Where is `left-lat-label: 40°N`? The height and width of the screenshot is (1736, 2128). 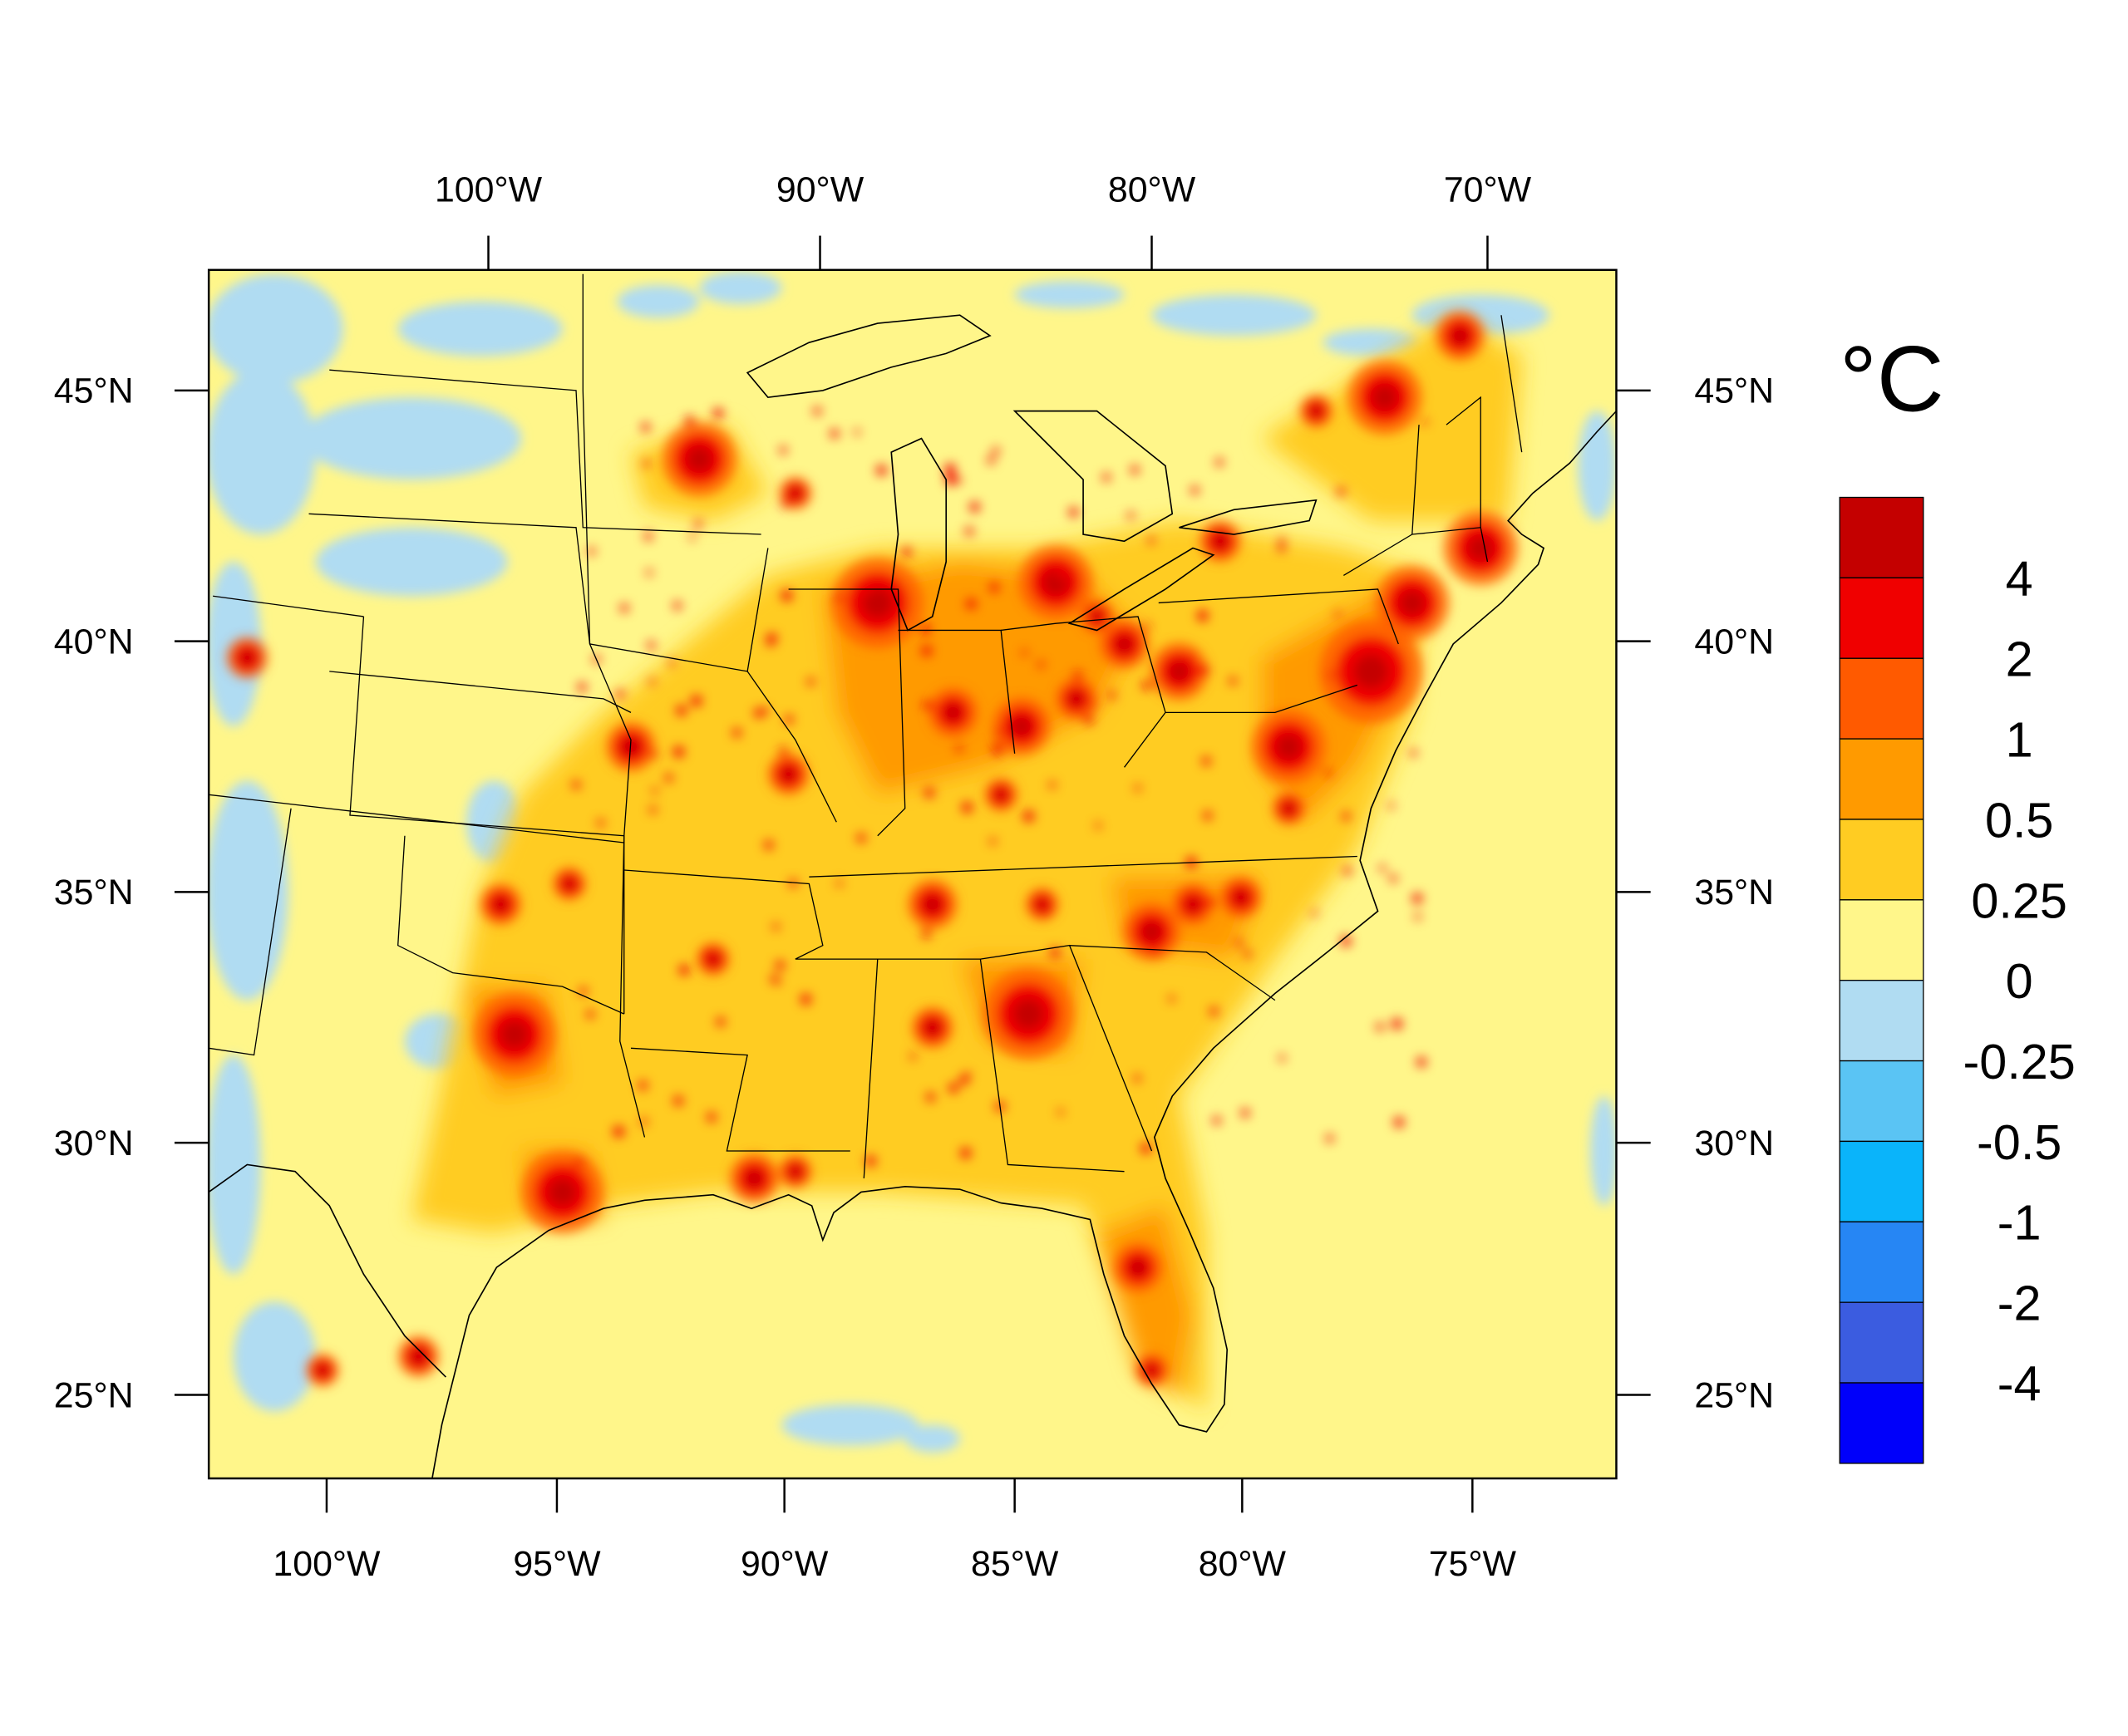
left-lat-label: 40°N is located at coordinates (94, 641).